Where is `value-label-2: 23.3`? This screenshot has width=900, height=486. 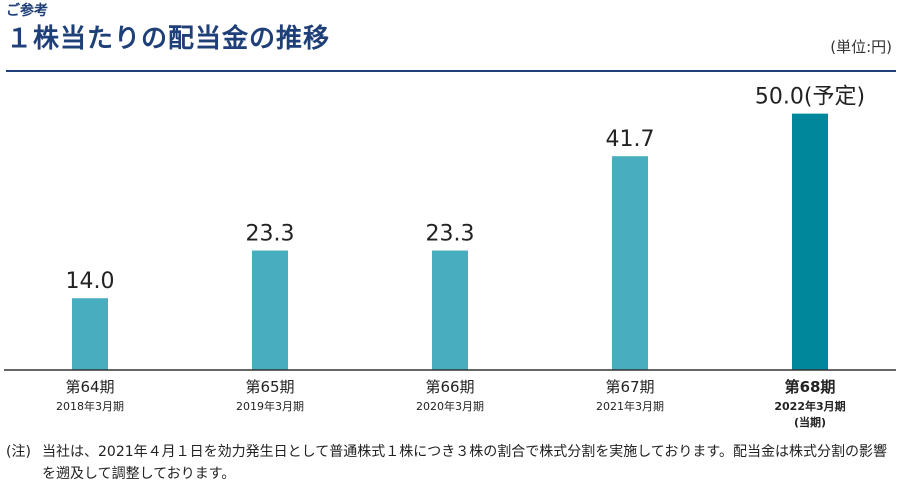
value-label-2: 23.3 is located at coordinates (270, 234).